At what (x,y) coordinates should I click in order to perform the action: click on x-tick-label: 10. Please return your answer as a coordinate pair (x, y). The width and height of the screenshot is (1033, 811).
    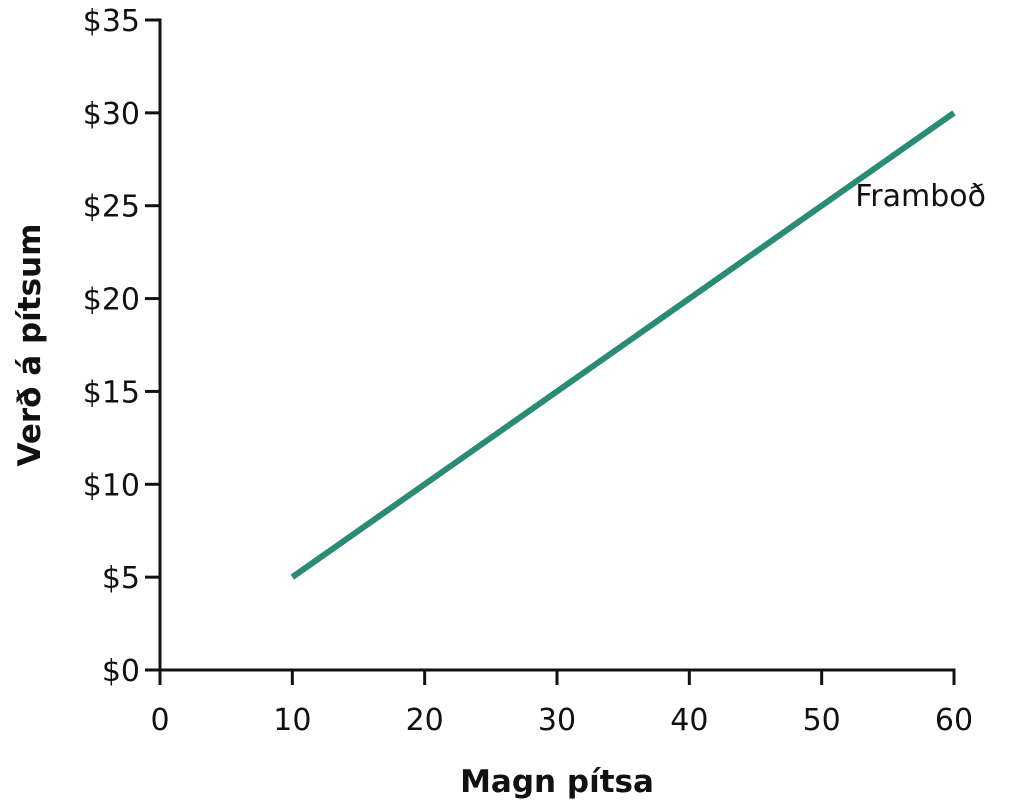
    Looking at the image, I should click on (292, 720).